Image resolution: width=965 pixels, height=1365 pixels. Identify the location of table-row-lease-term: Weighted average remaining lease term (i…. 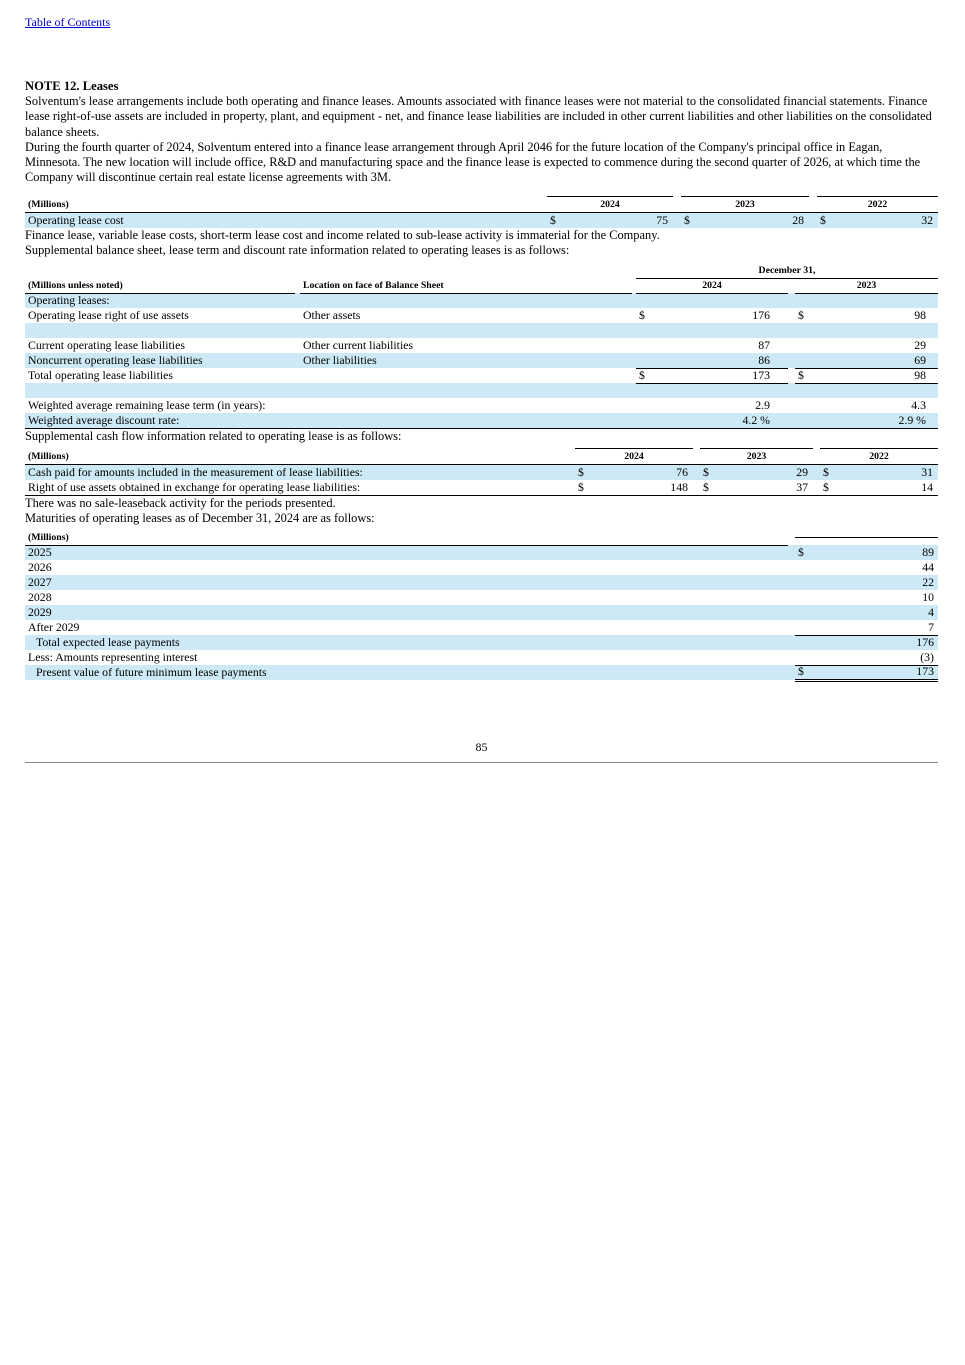
(481, 405).